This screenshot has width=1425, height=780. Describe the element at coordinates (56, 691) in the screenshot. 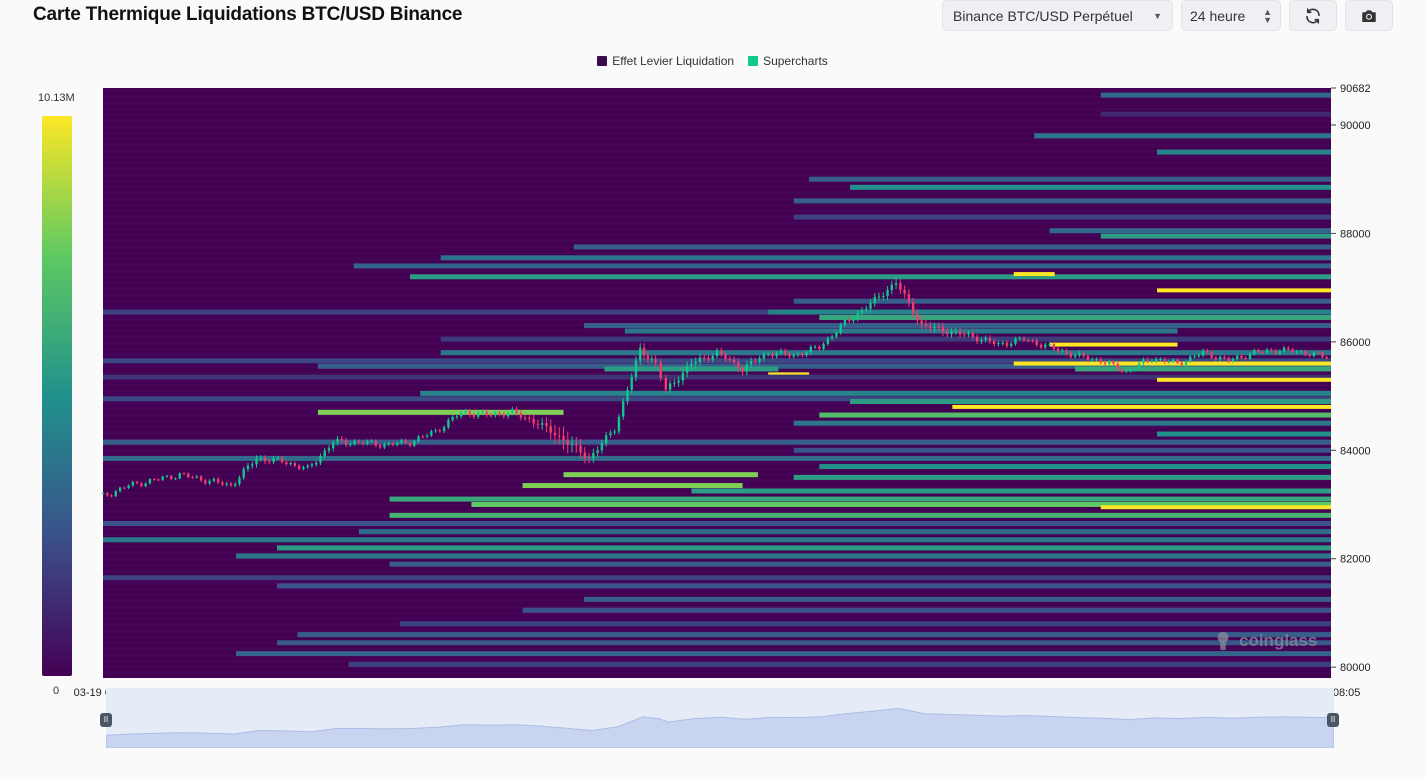

I see `colorbar-min-label: 0` at that location.